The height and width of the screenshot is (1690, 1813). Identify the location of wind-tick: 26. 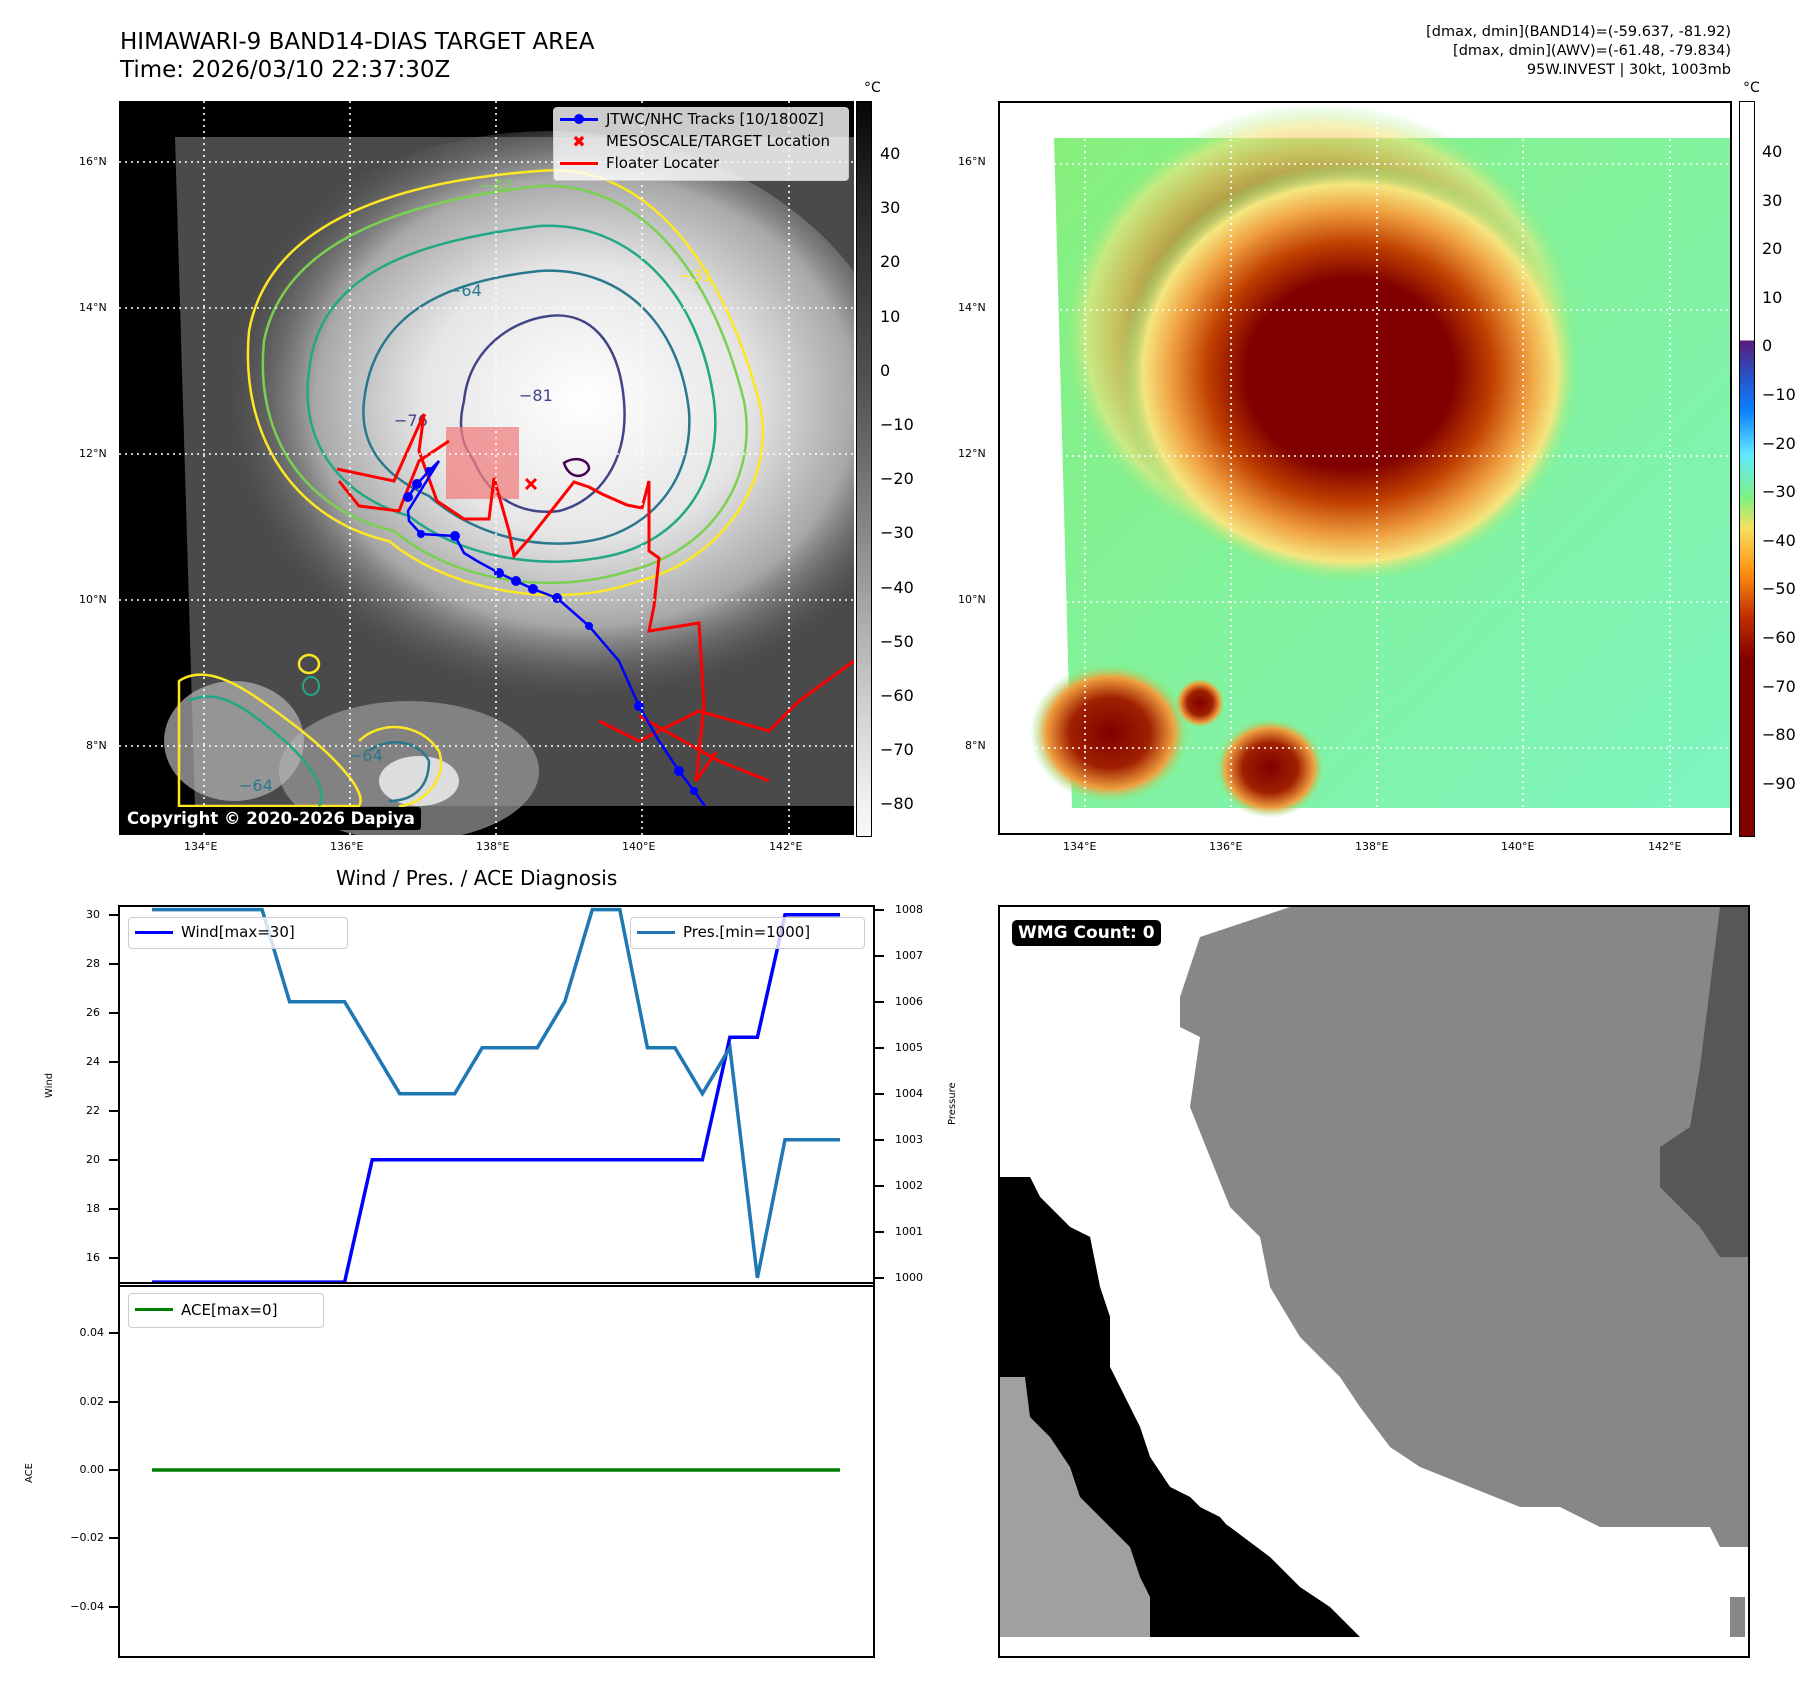
(93, 1012).